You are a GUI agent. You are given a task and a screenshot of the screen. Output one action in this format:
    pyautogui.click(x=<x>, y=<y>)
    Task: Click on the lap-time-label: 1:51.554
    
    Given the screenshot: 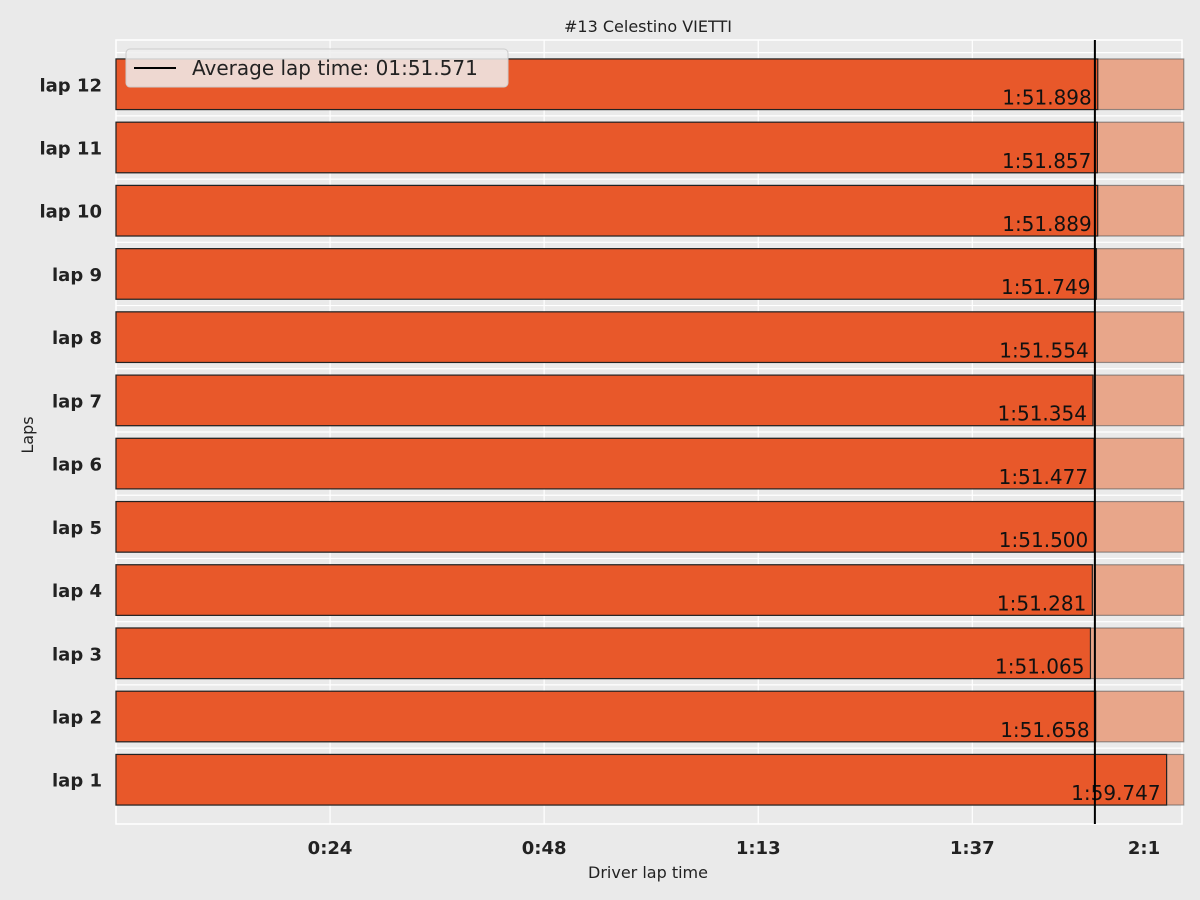 What is the action you would take?
    pyautogui.click(x=1043, y=350)
    